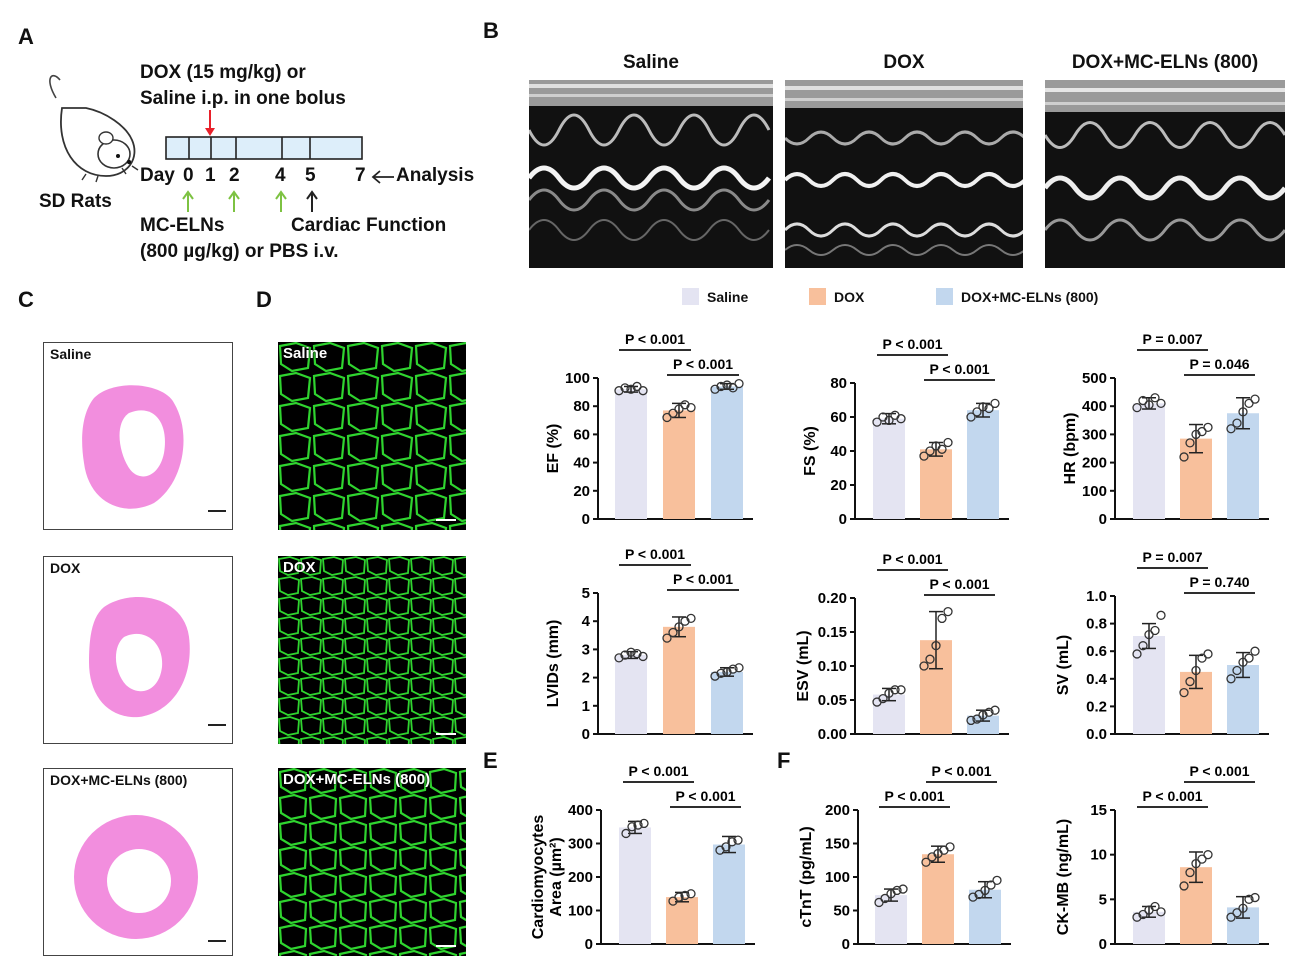  Describe the element at coordinates (586, 621) in the screenshot. I see `y-tick-label: 4` at that location.